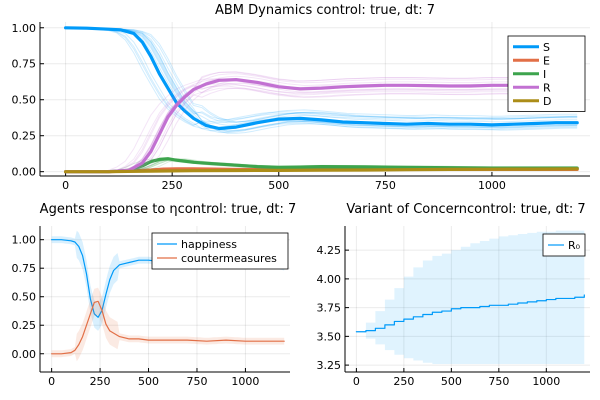 The height and width of the screenshot is (400, 600). What do you see at coordinates (564, 245) in the screenshot?
I see `legend: R₀` at bounding box center [564, 245].